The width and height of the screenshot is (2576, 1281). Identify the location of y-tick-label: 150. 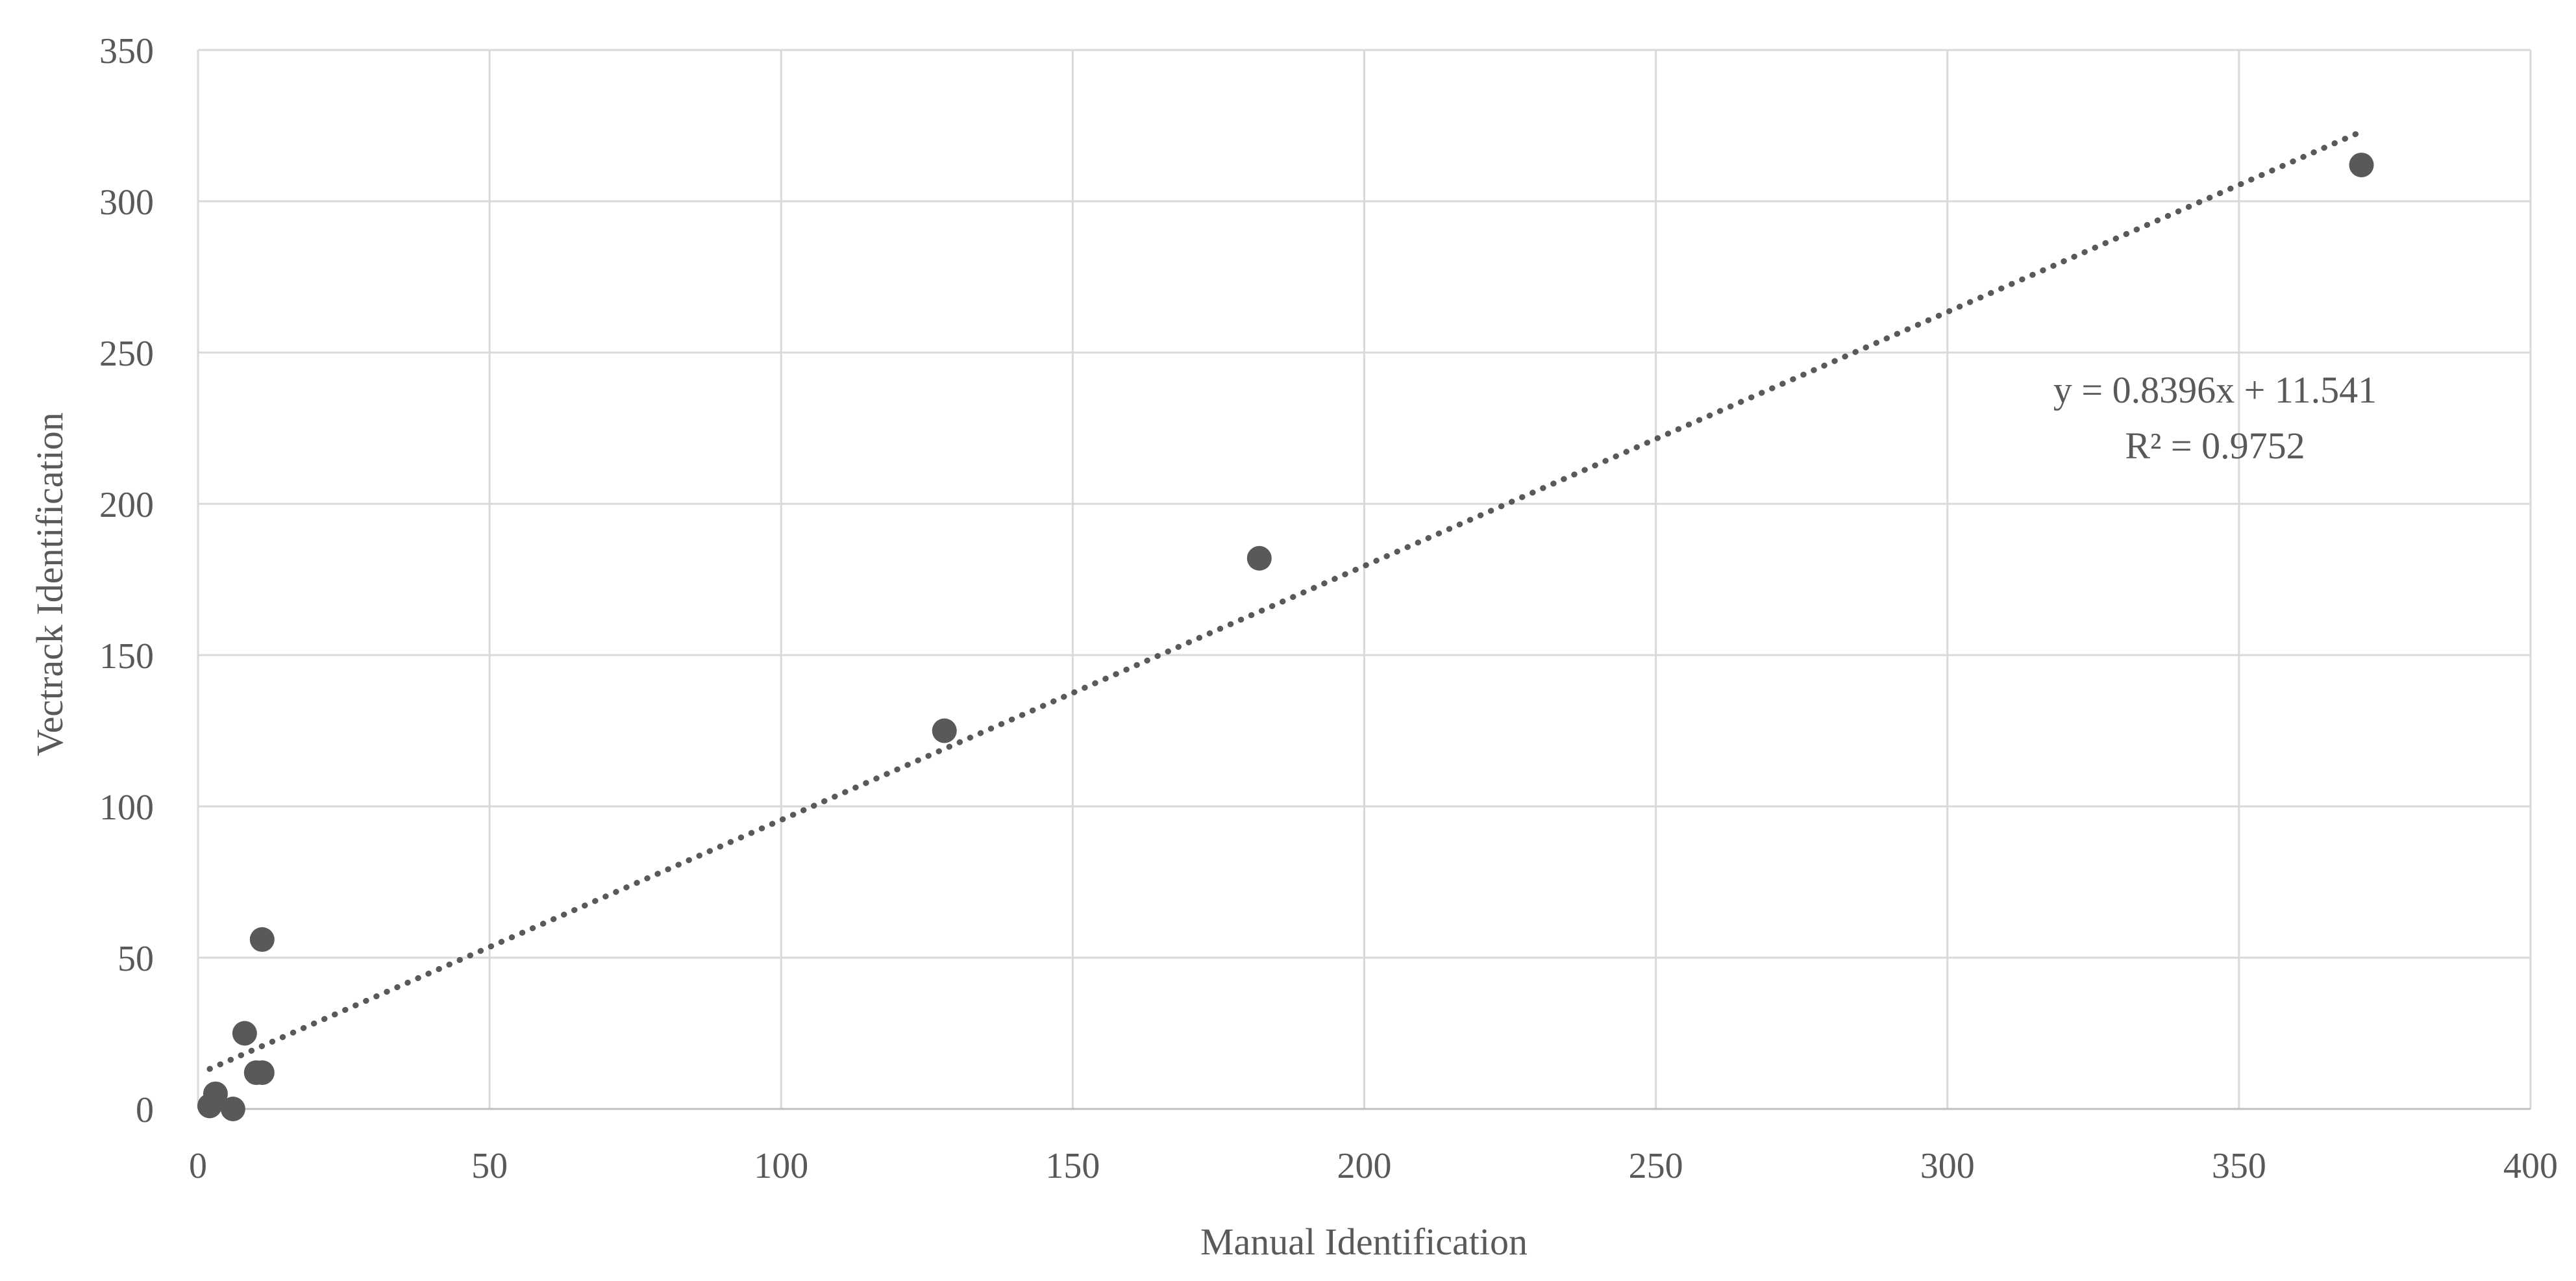
(126, 656).